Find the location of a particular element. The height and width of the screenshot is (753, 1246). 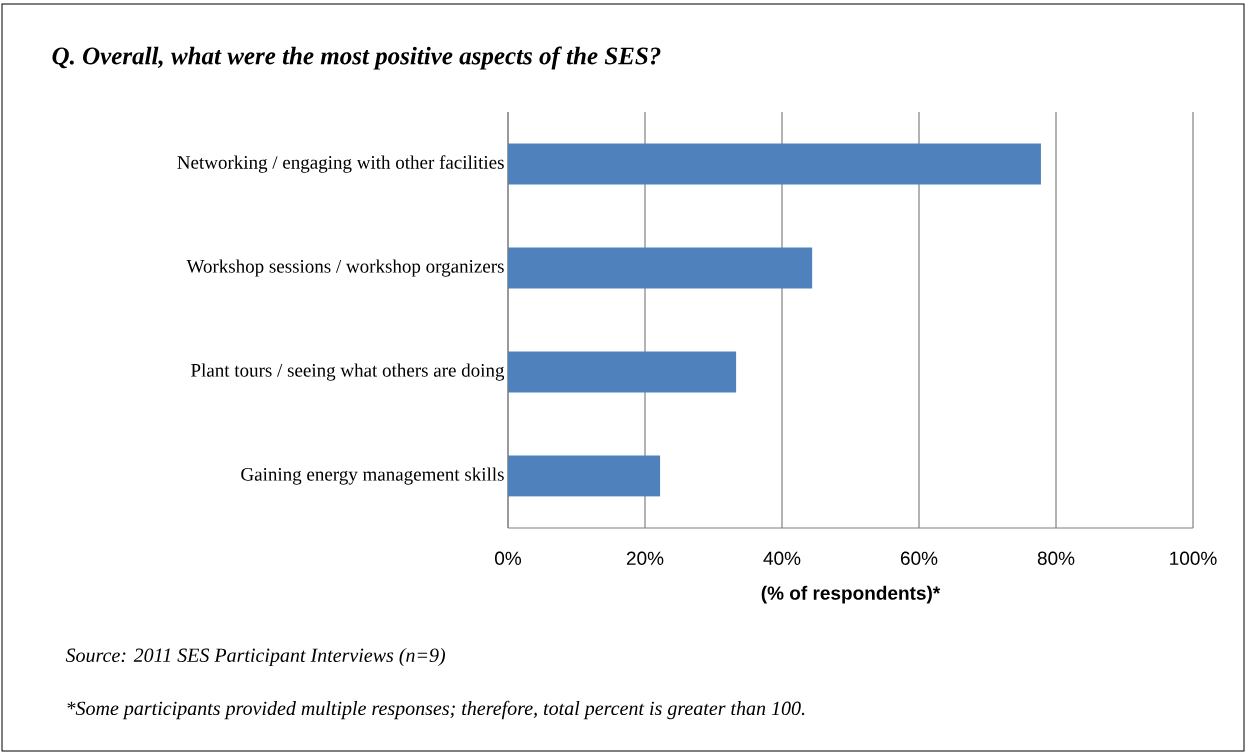

chart-title: Q. Overall, what were the most positive aspects of the SES? is located at coordinates (356, 58).